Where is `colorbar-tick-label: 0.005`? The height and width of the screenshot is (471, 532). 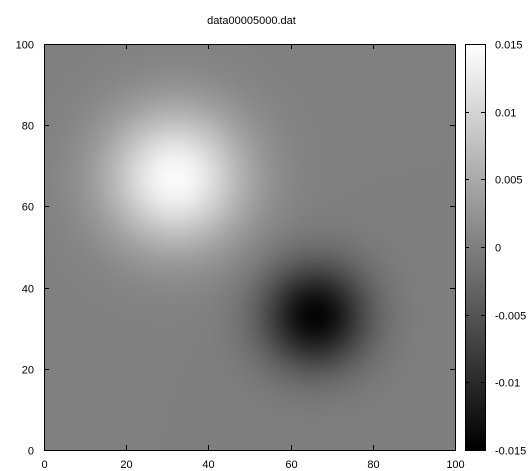
colorbar-tick-label: 0.005 is located at coordinates (509, 181).